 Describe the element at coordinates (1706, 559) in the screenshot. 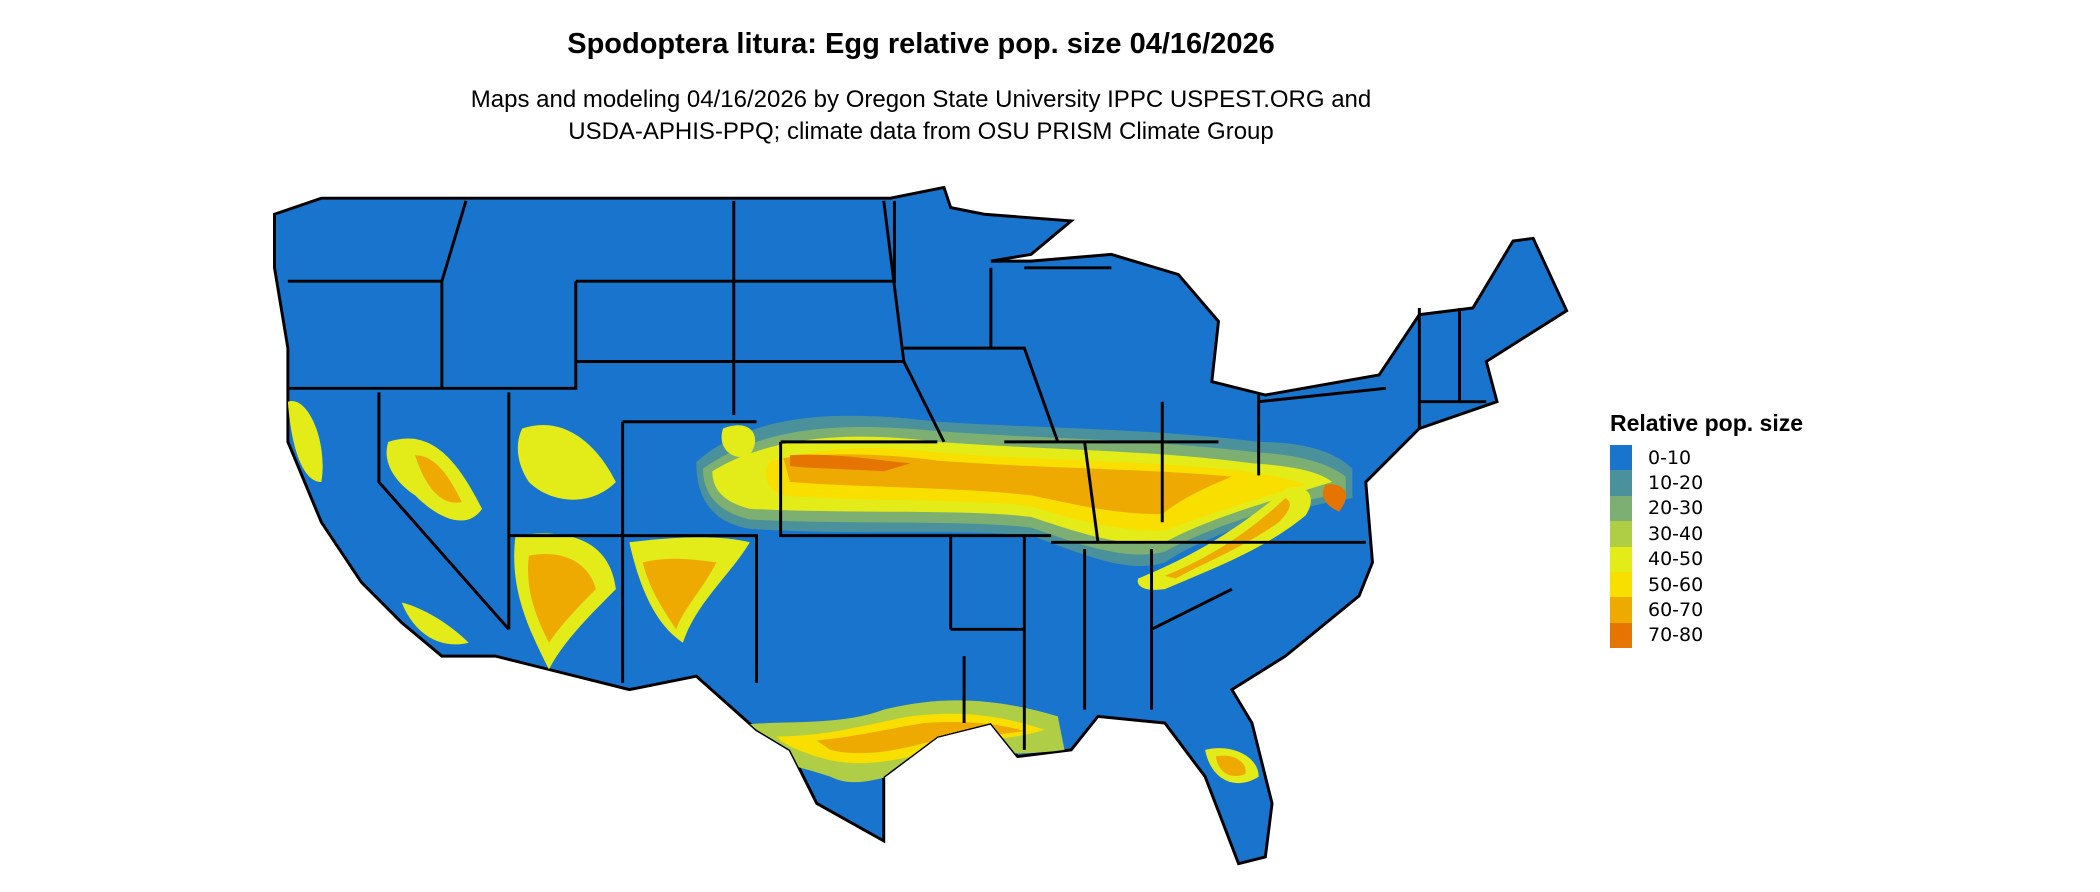

I see `legend-item: 40-50` at that location.